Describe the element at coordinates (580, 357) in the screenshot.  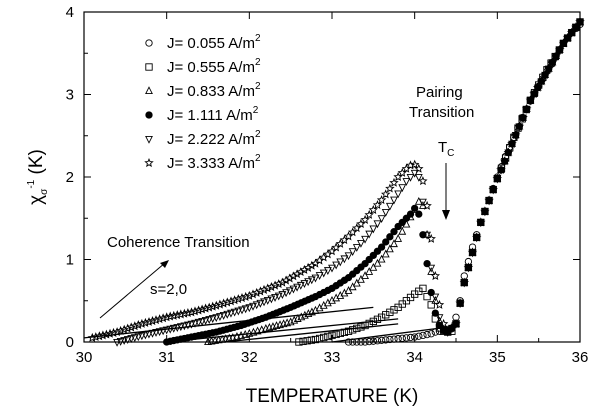
I see `x-tick-label: 36` at that location.